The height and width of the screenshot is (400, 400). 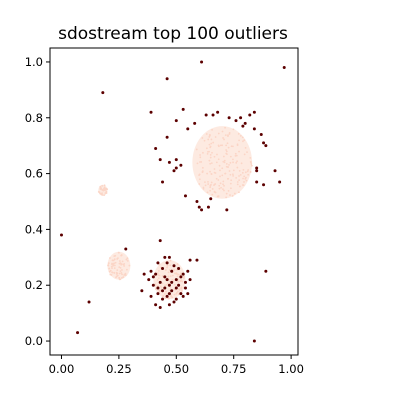 I want to click on y-axis: 0.0 0.2 0.4 0.6 0.8 1.0, so click(x=37, y=201).